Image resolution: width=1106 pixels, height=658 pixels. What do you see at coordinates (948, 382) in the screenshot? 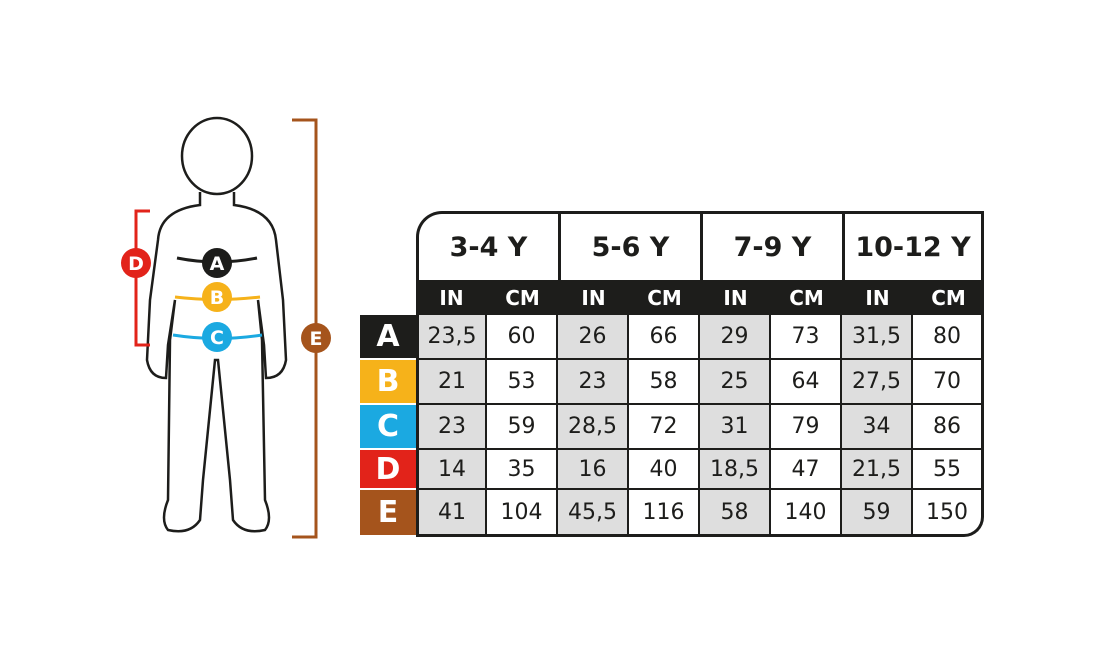
I see `table-cell: 70` at bounding box center [948, 382].